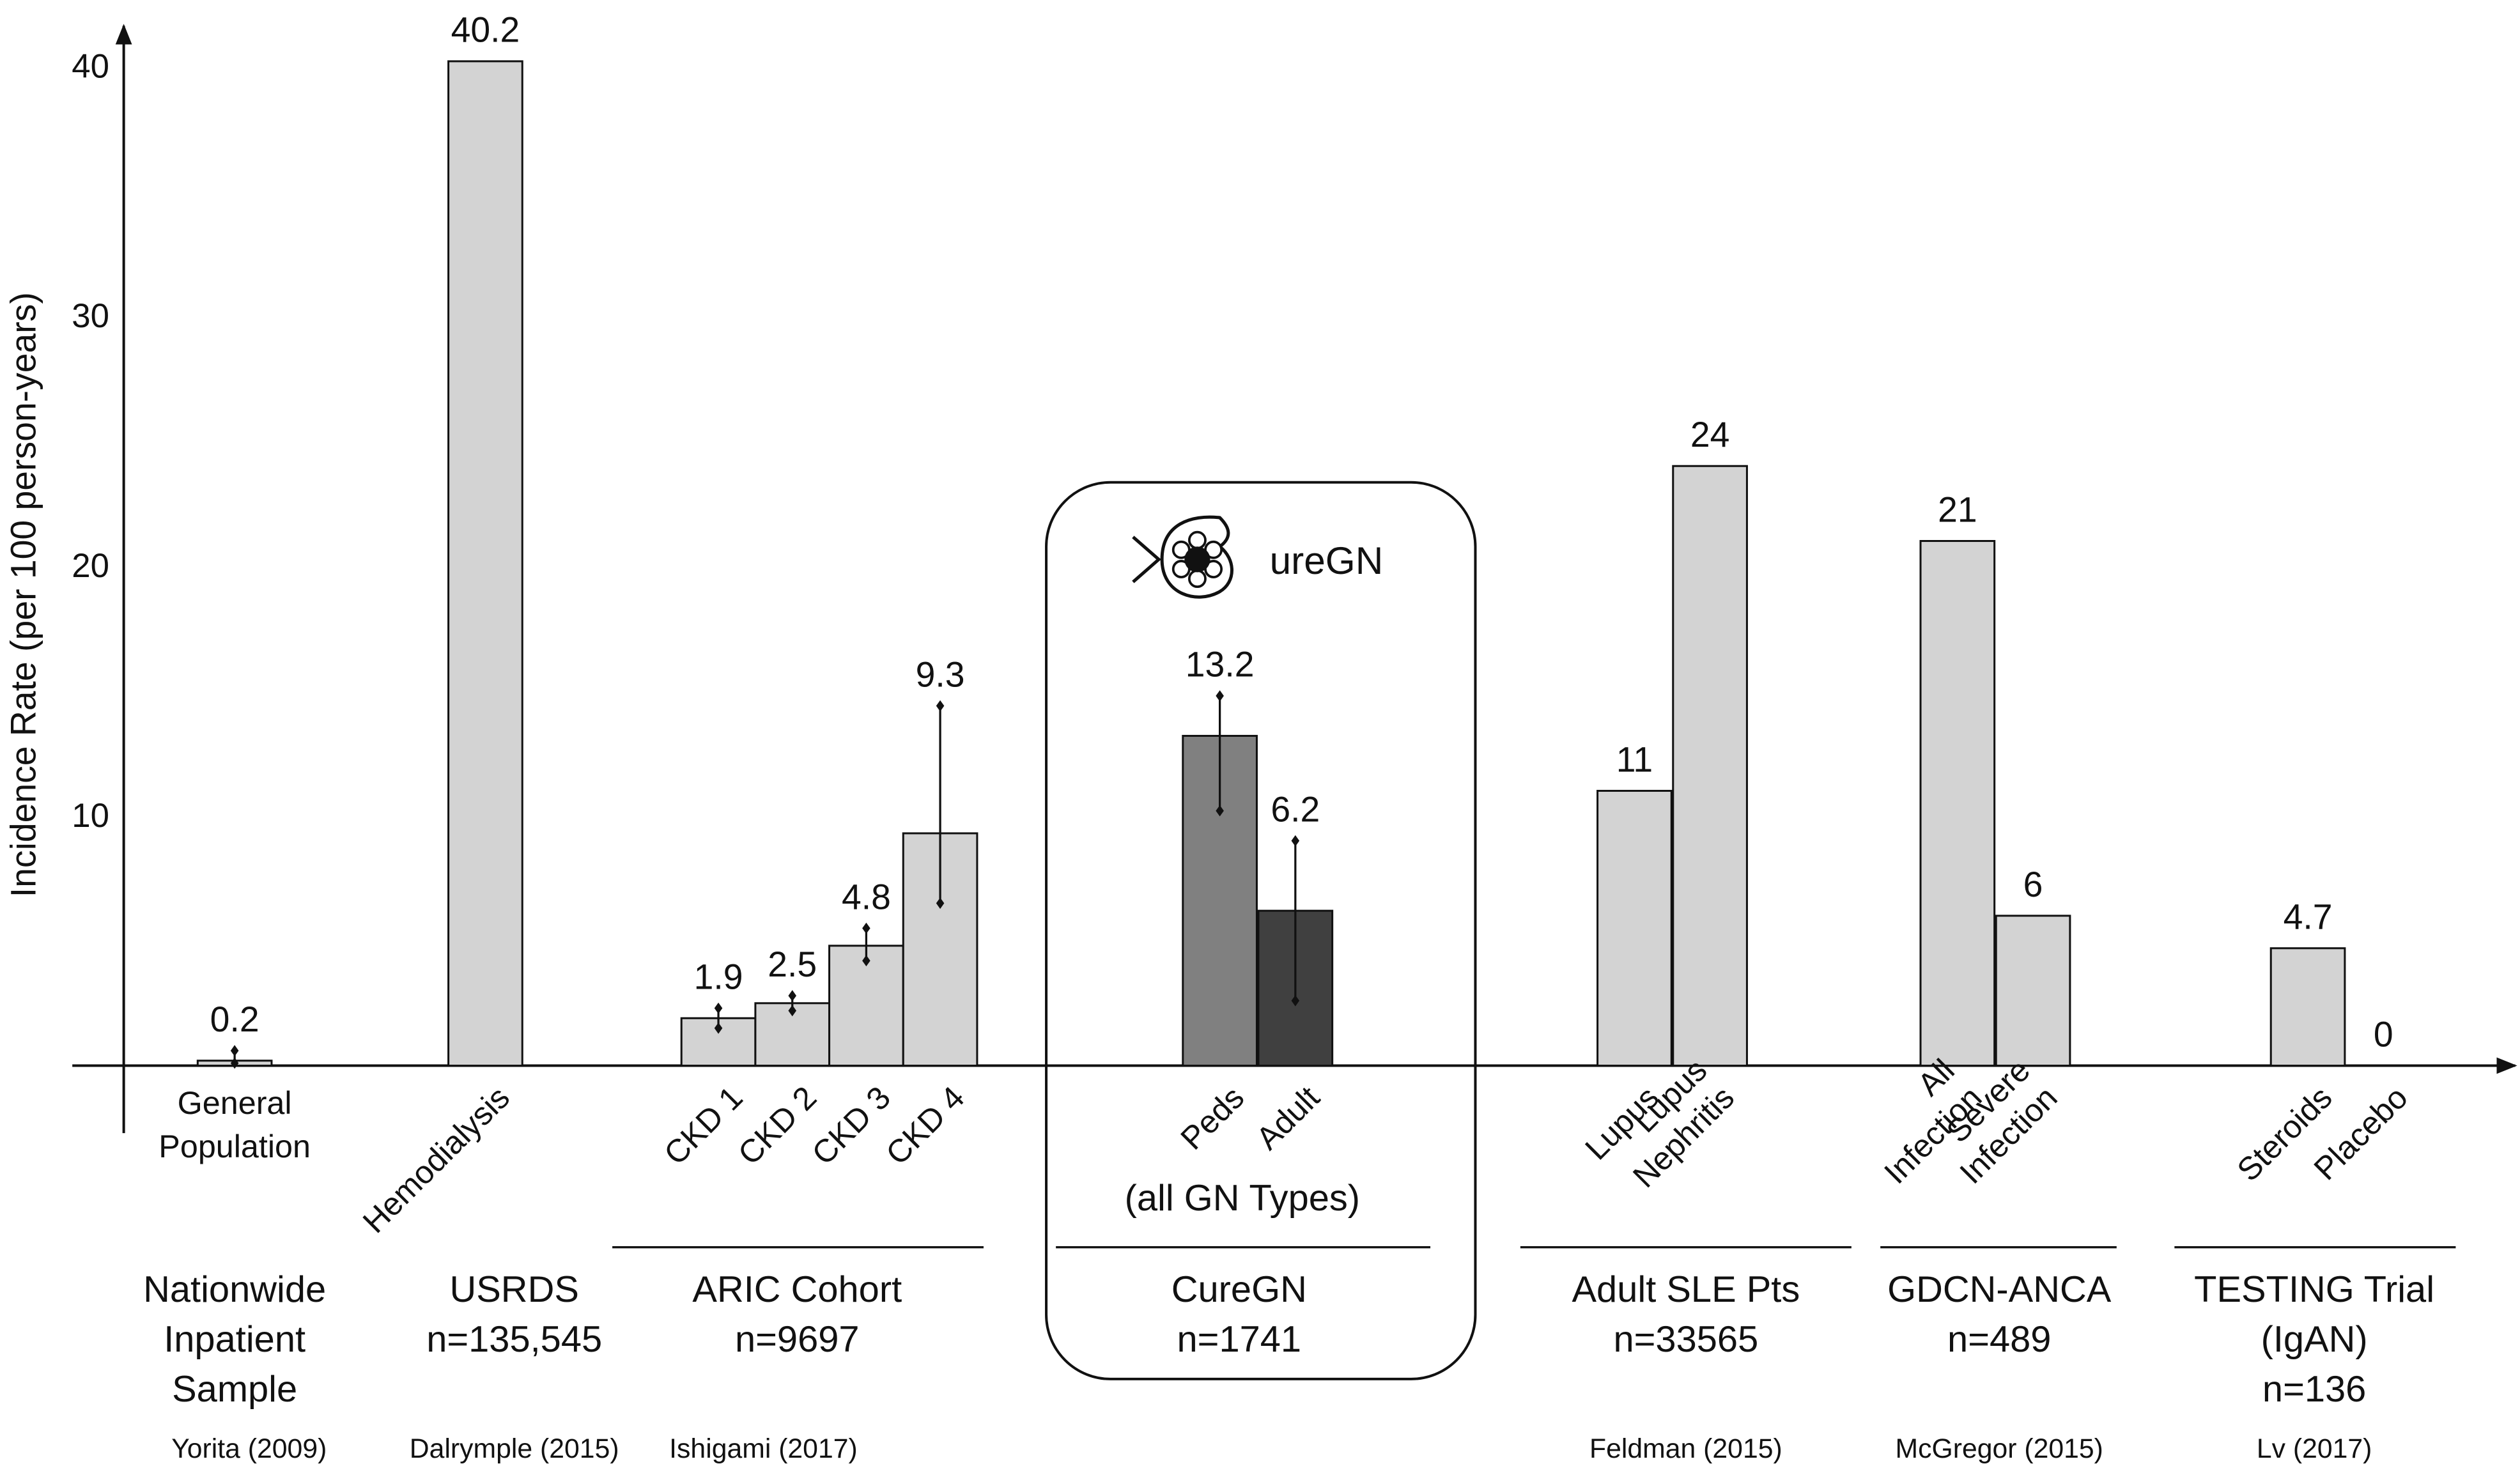 This screenshot has width=2520, height=1466. What do you see at coordinates (90, 66) in the screenshot?
I see `y-tick-label: 40` at bounding box center [90, 66].